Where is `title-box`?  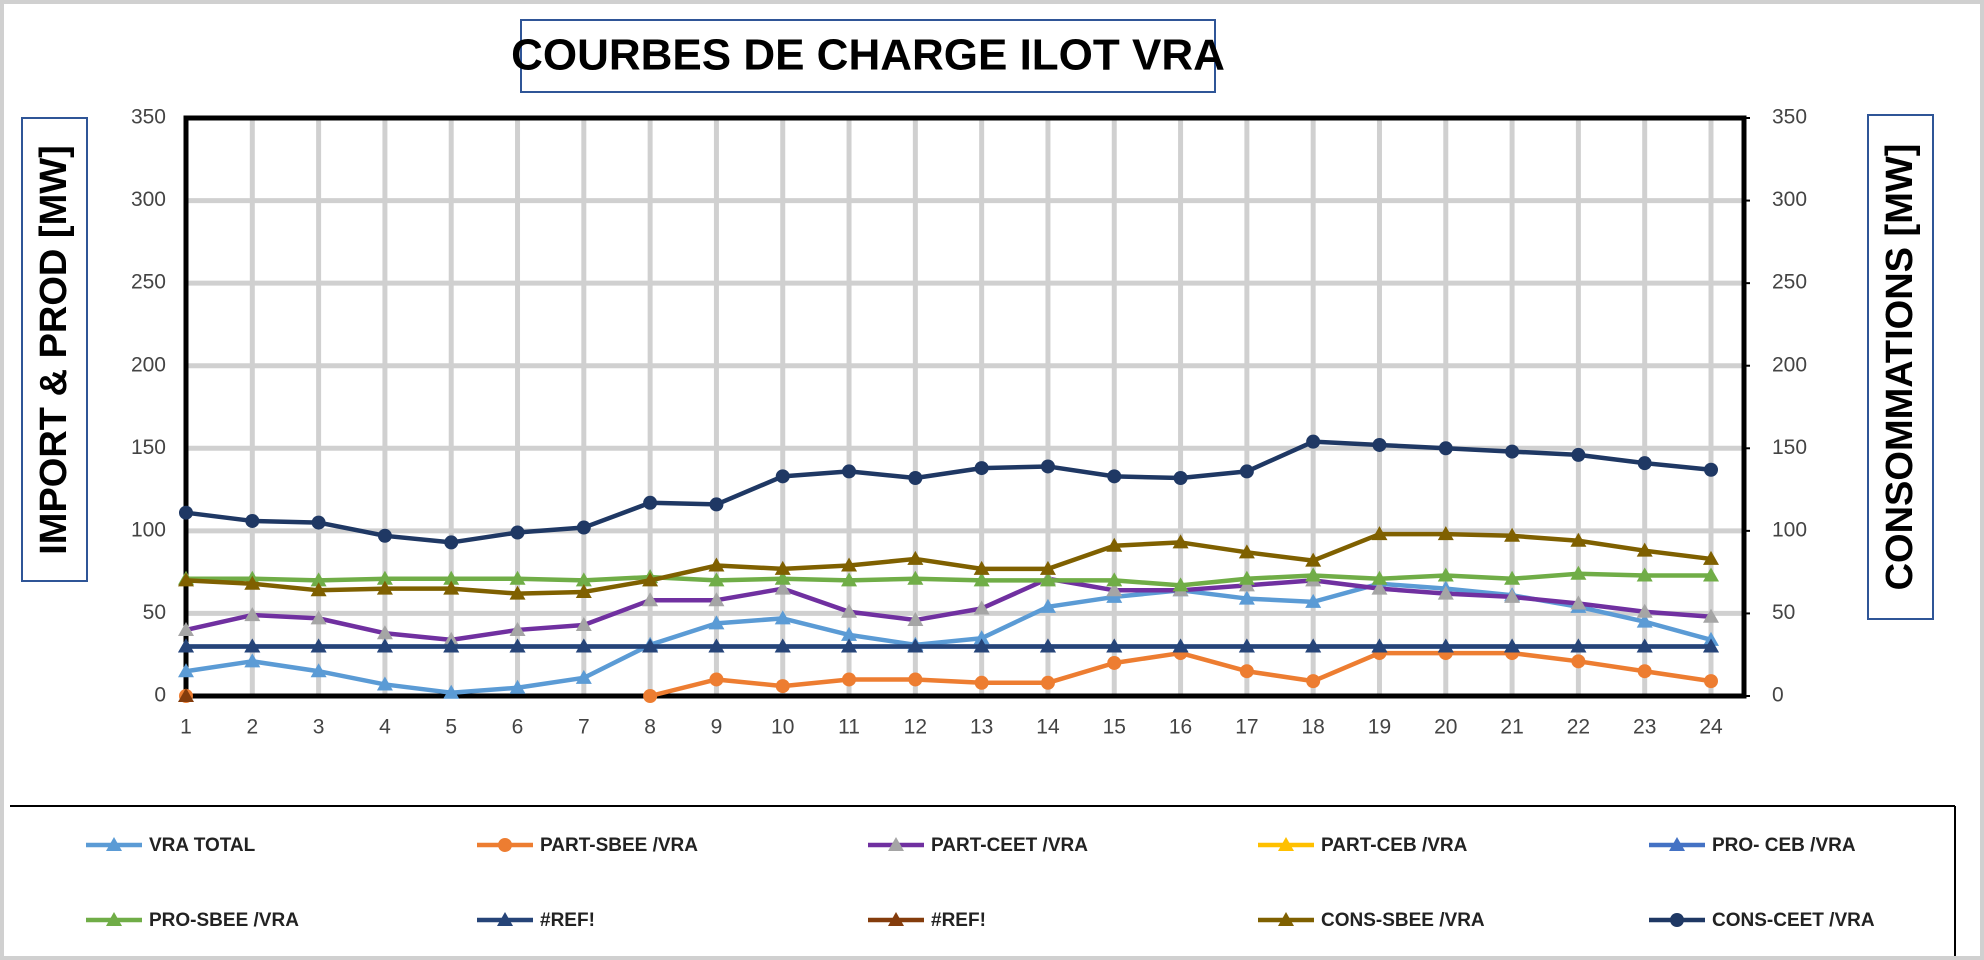 title-box is located at coordinates (868, 56).